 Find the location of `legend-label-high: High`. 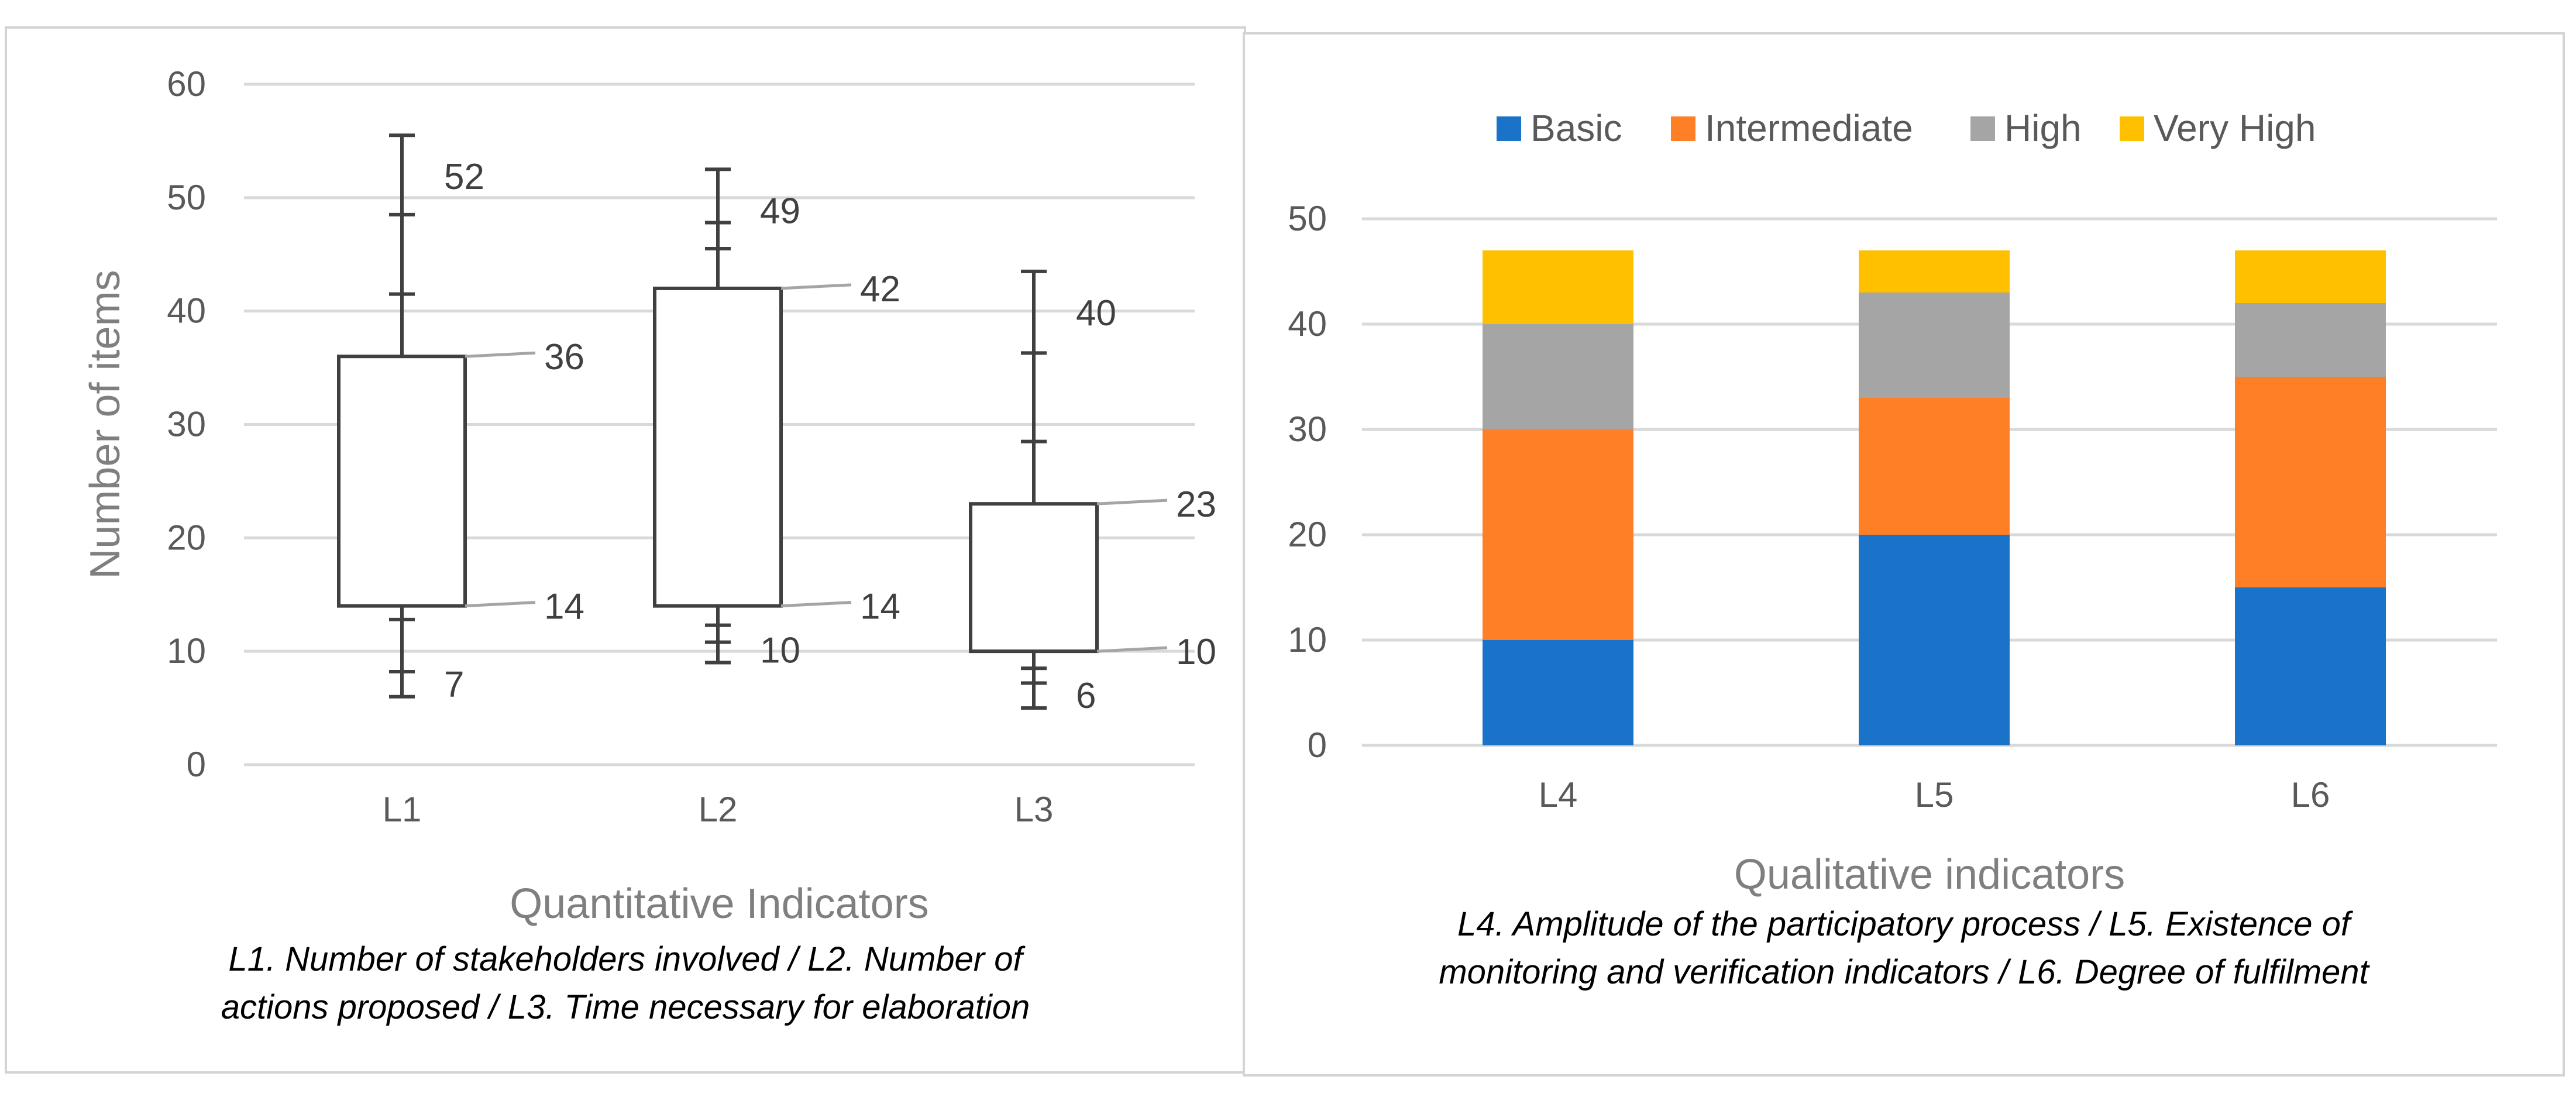

legend-label-high: High is located at coordinates (2043, 128).